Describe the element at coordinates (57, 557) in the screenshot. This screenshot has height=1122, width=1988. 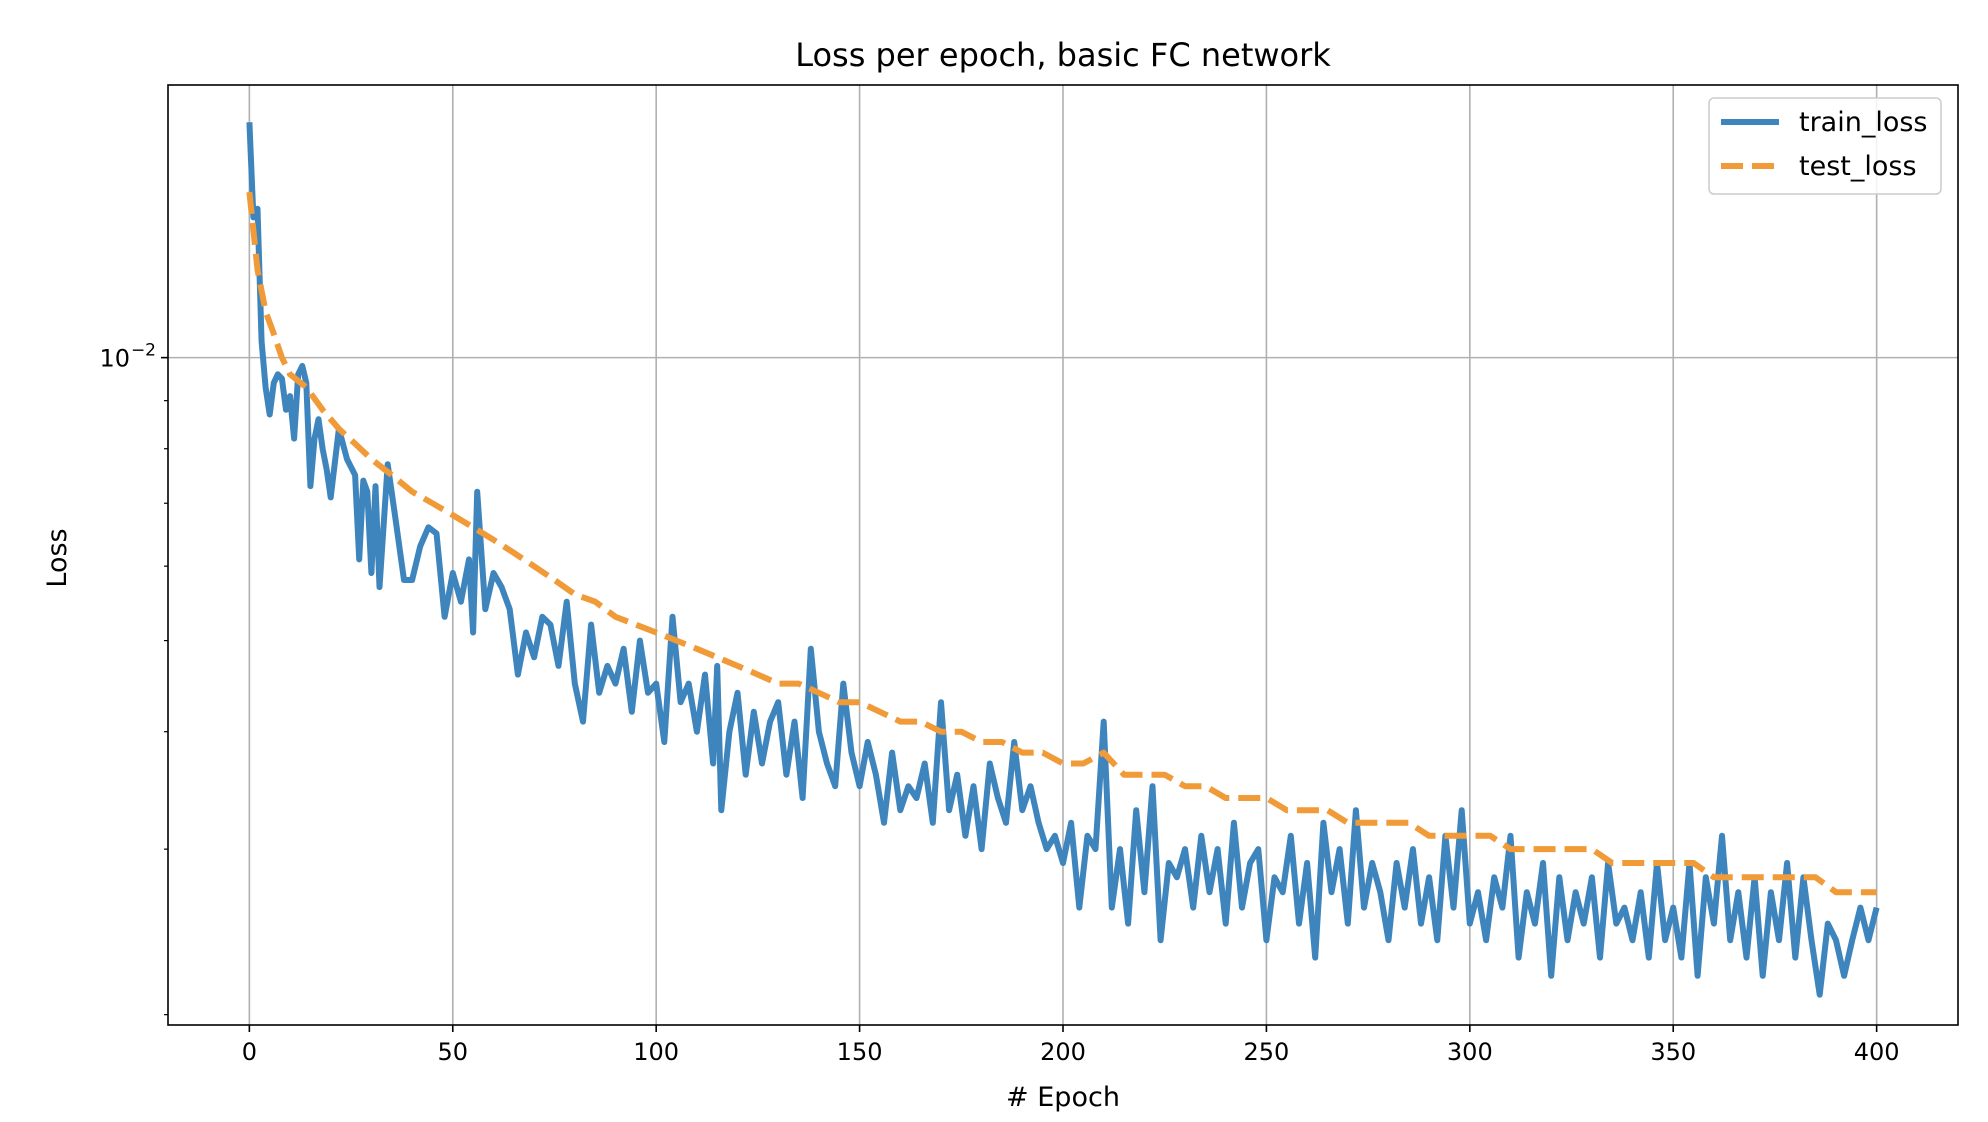
I see `y-axis-label: Loss` at that location.